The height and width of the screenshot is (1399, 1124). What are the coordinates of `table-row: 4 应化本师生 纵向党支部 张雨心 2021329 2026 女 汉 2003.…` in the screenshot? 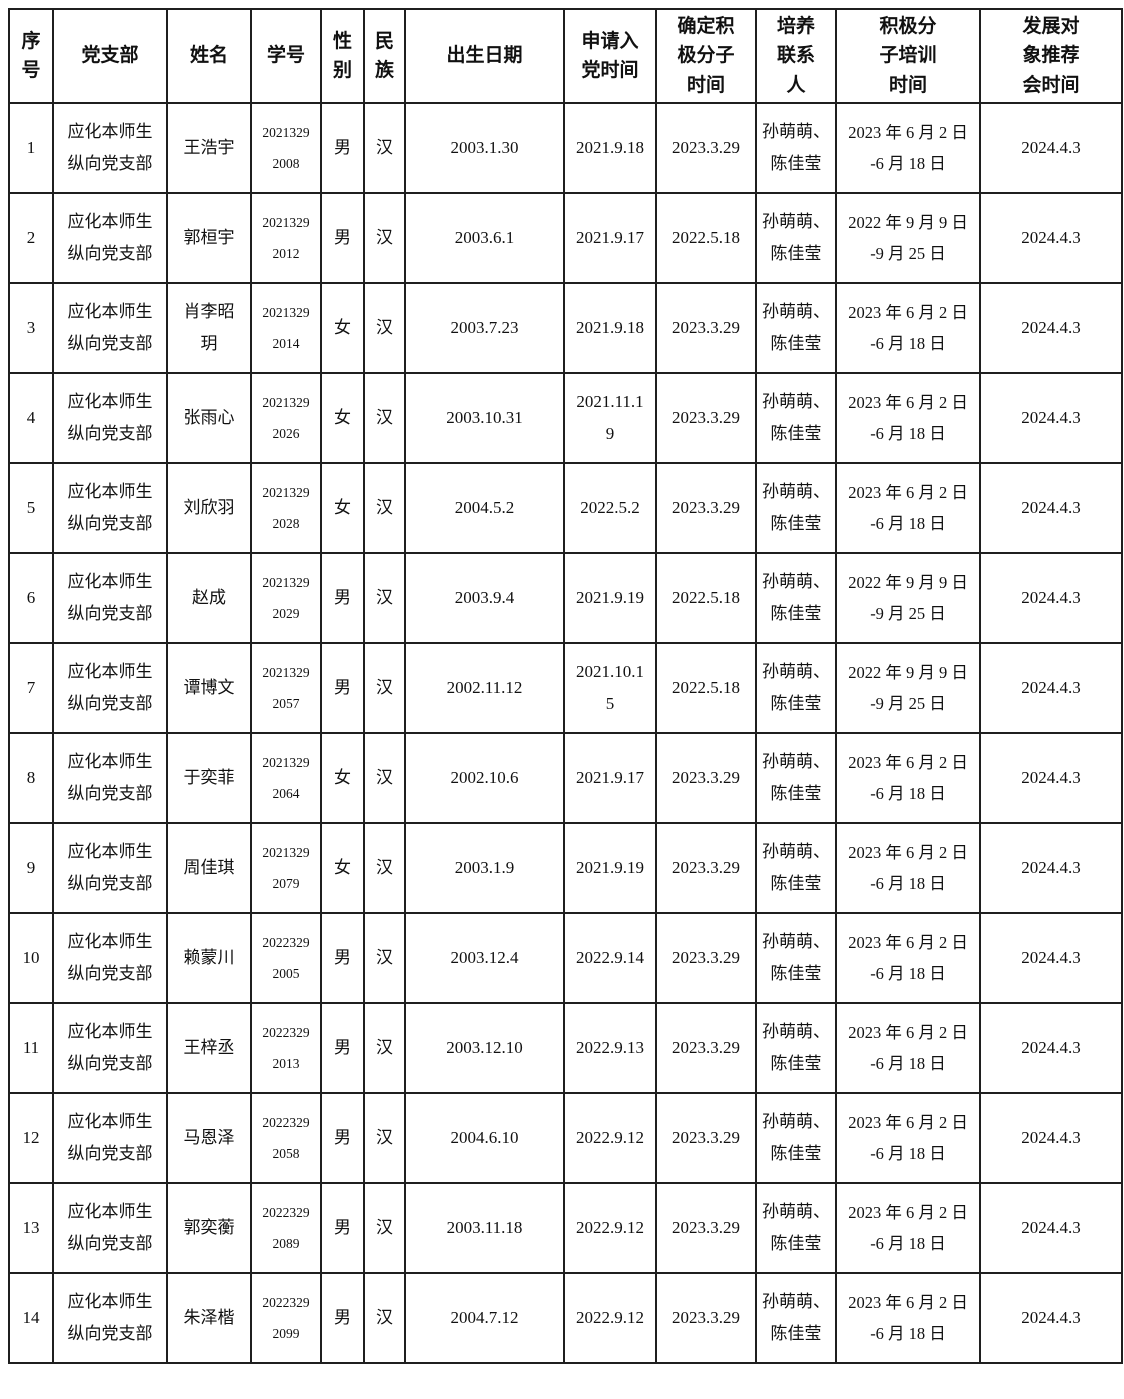 It's located at (565, 418).